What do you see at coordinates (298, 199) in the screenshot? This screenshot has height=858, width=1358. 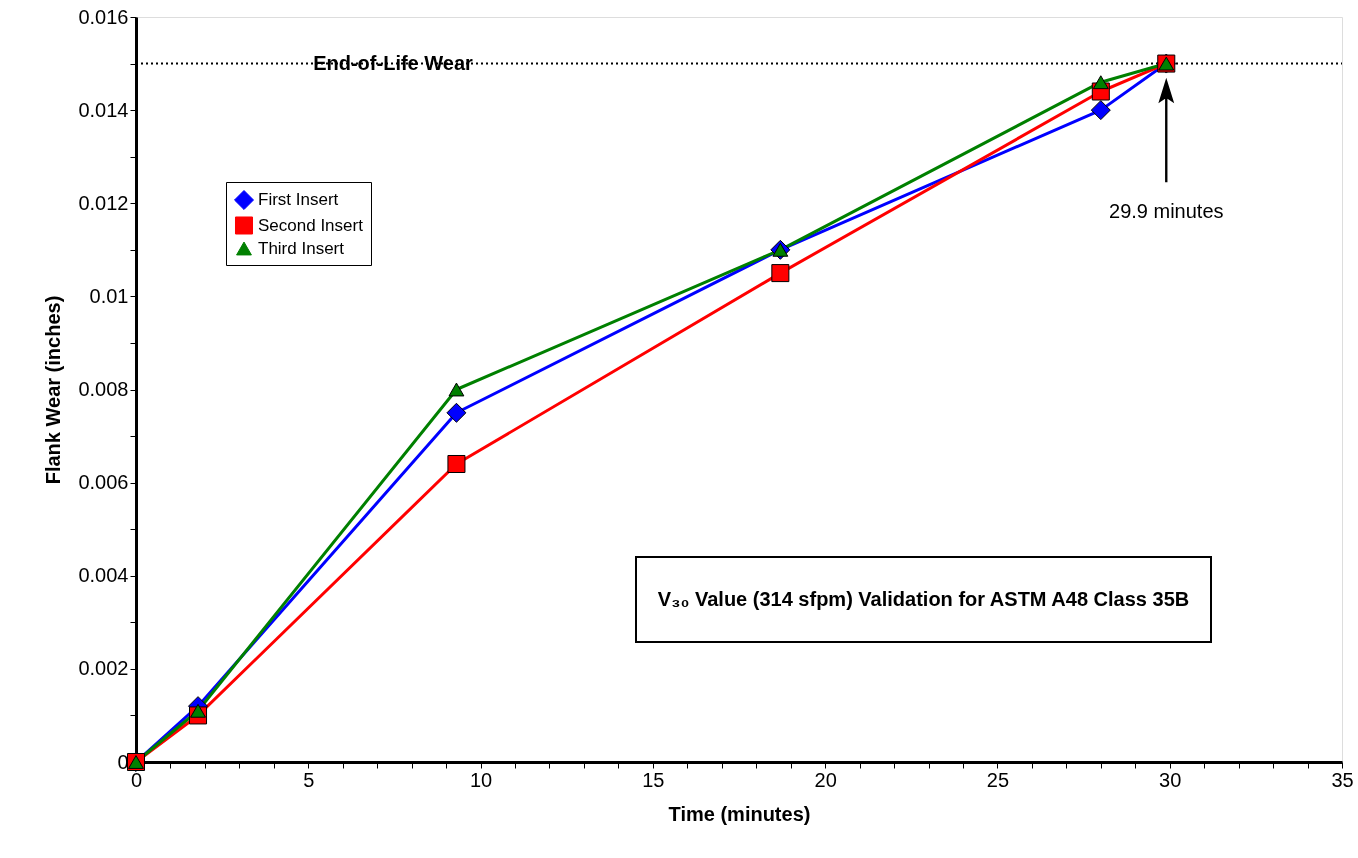 I see `legend-label: First Insert` at bounding box center [298, 199].